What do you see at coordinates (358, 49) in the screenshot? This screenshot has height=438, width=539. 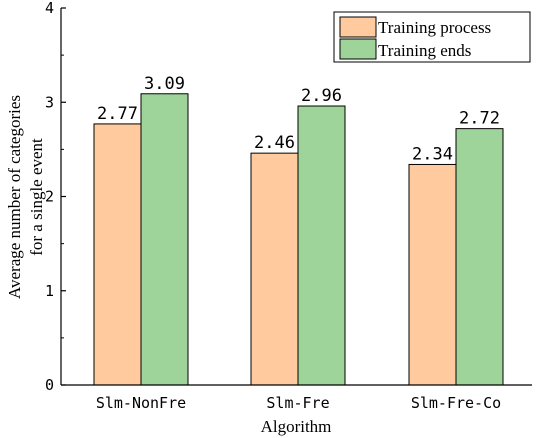 I see `legend-swatch-training-ends` at bounding box center [358, 49].